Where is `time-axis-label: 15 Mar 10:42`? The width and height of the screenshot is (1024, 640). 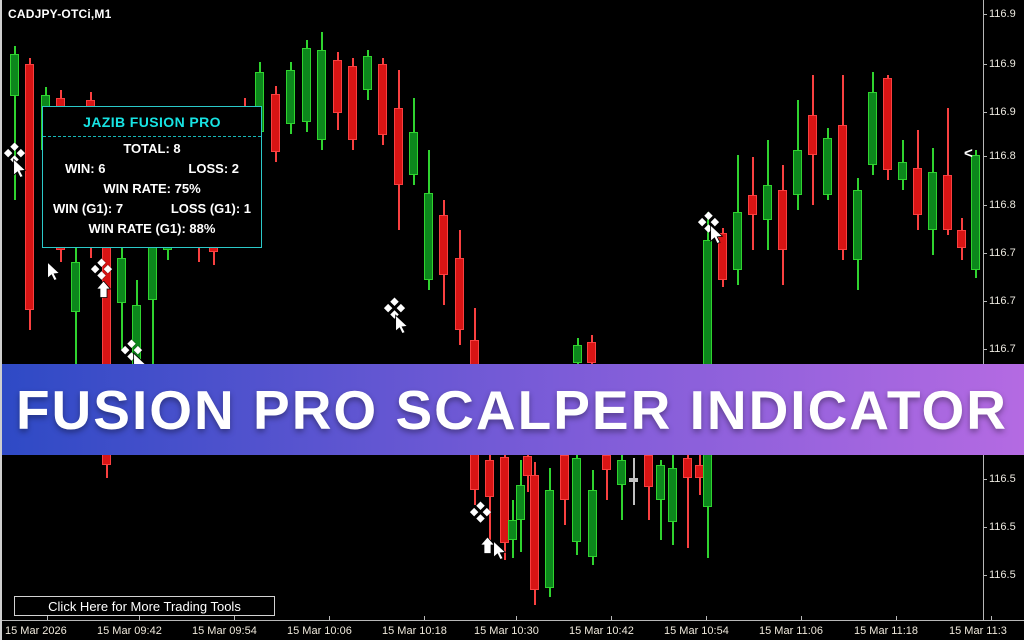 time-axis-label: 15 Mar 10:42 is located at coordinates (601, 631).